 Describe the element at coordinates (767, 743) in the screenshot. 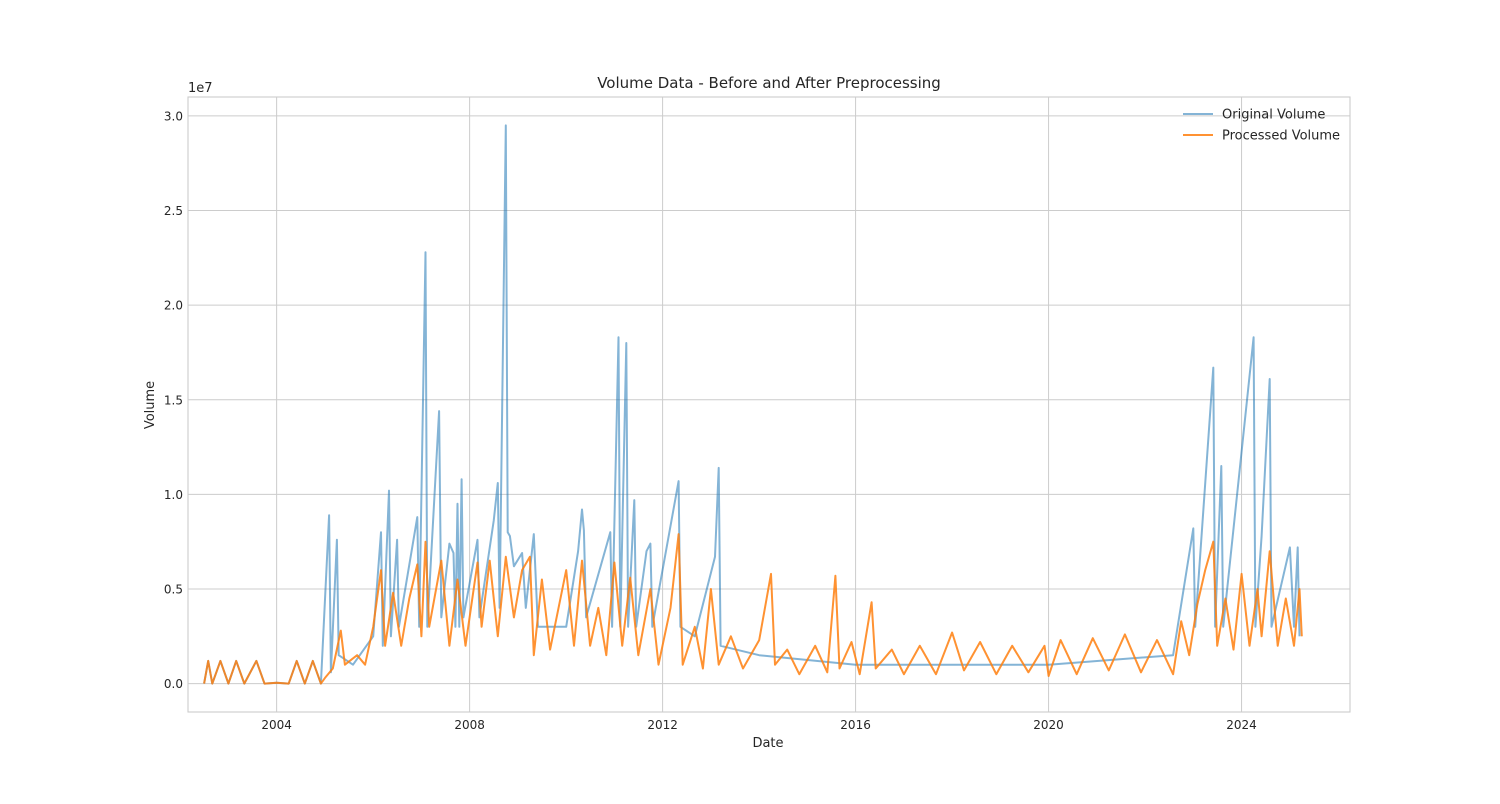

I see `x-axis-label: Date` at that location.